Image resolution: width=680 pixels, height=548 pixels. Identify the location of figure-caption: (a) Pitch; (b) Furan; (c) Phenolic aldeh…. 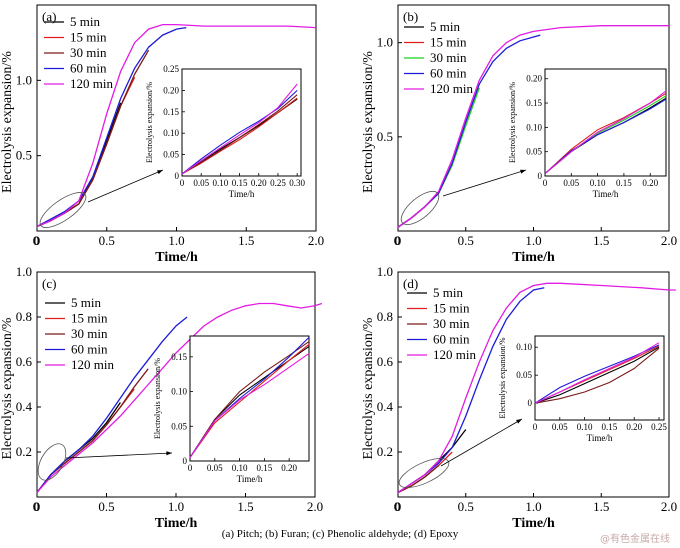
(340, 534).